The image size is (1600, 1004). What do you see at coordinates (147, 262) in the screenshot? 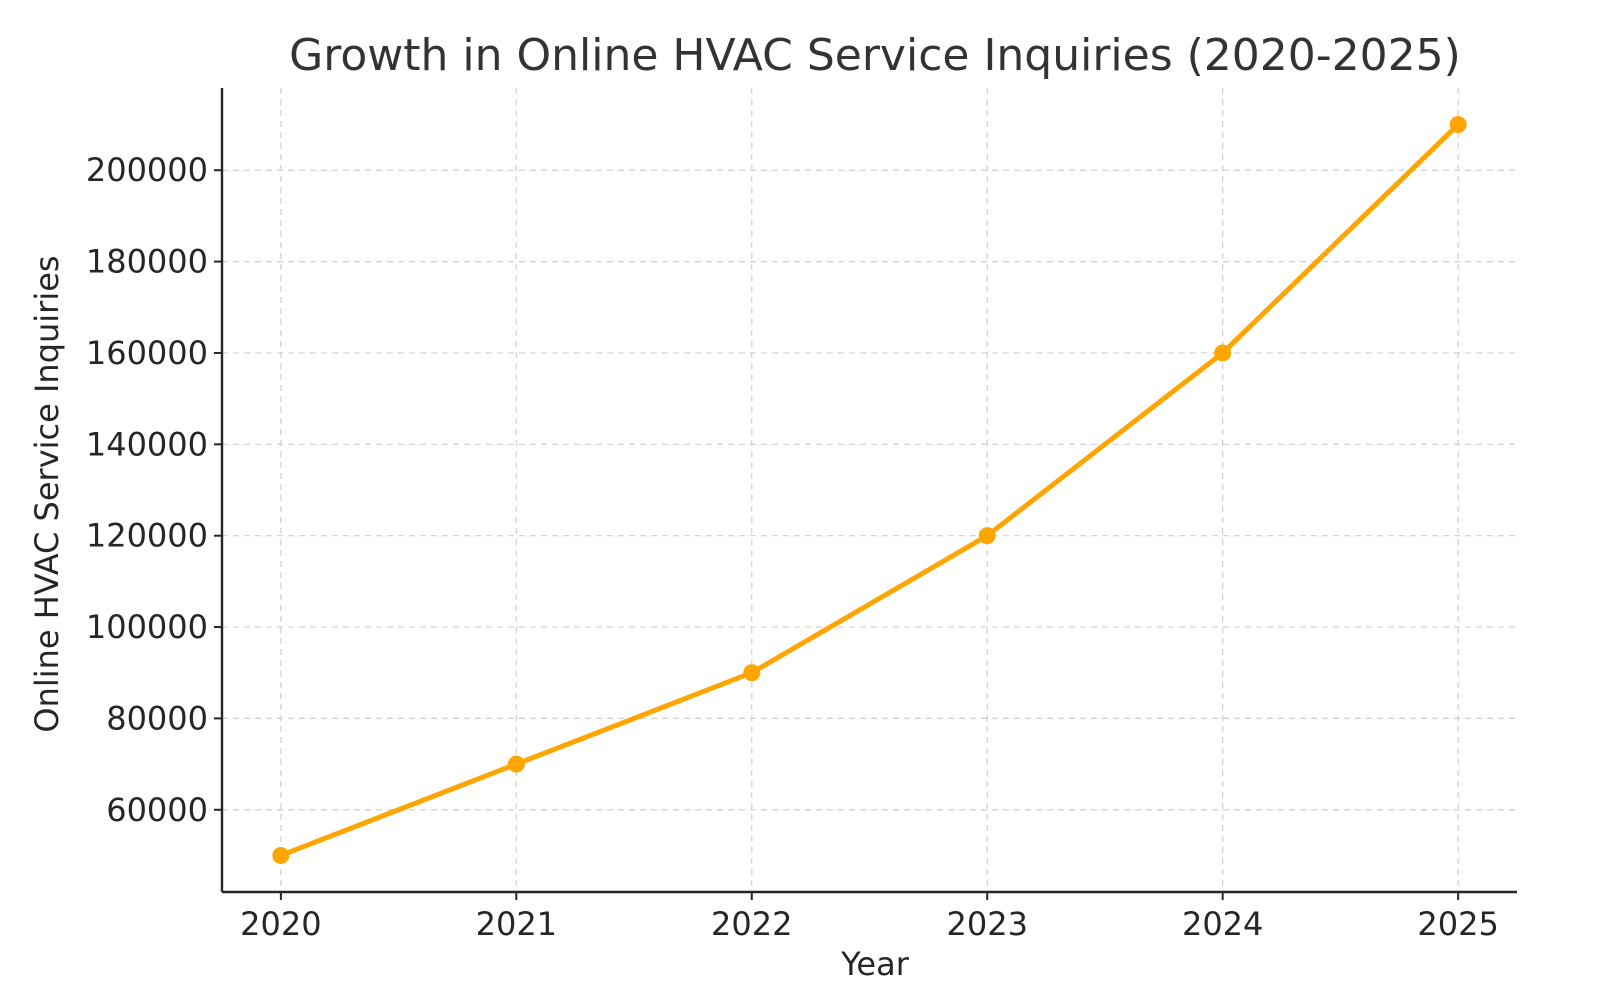
I see `y-tick-label: 180000` at bounding box center [147, 262].